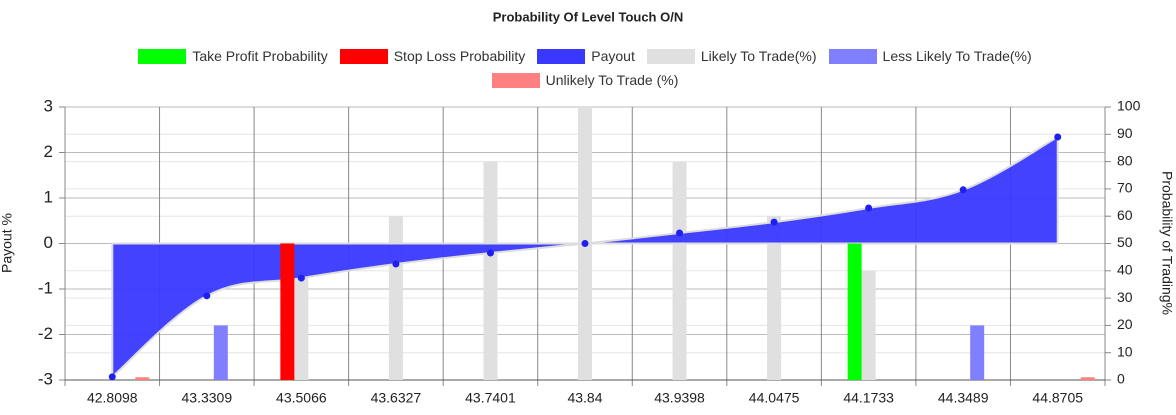 The height and width of the screenshot is (415, 1176). Describe the element at coordinates (48, 242) in the screenshot. I see `y-tick-label: 0` at that location.